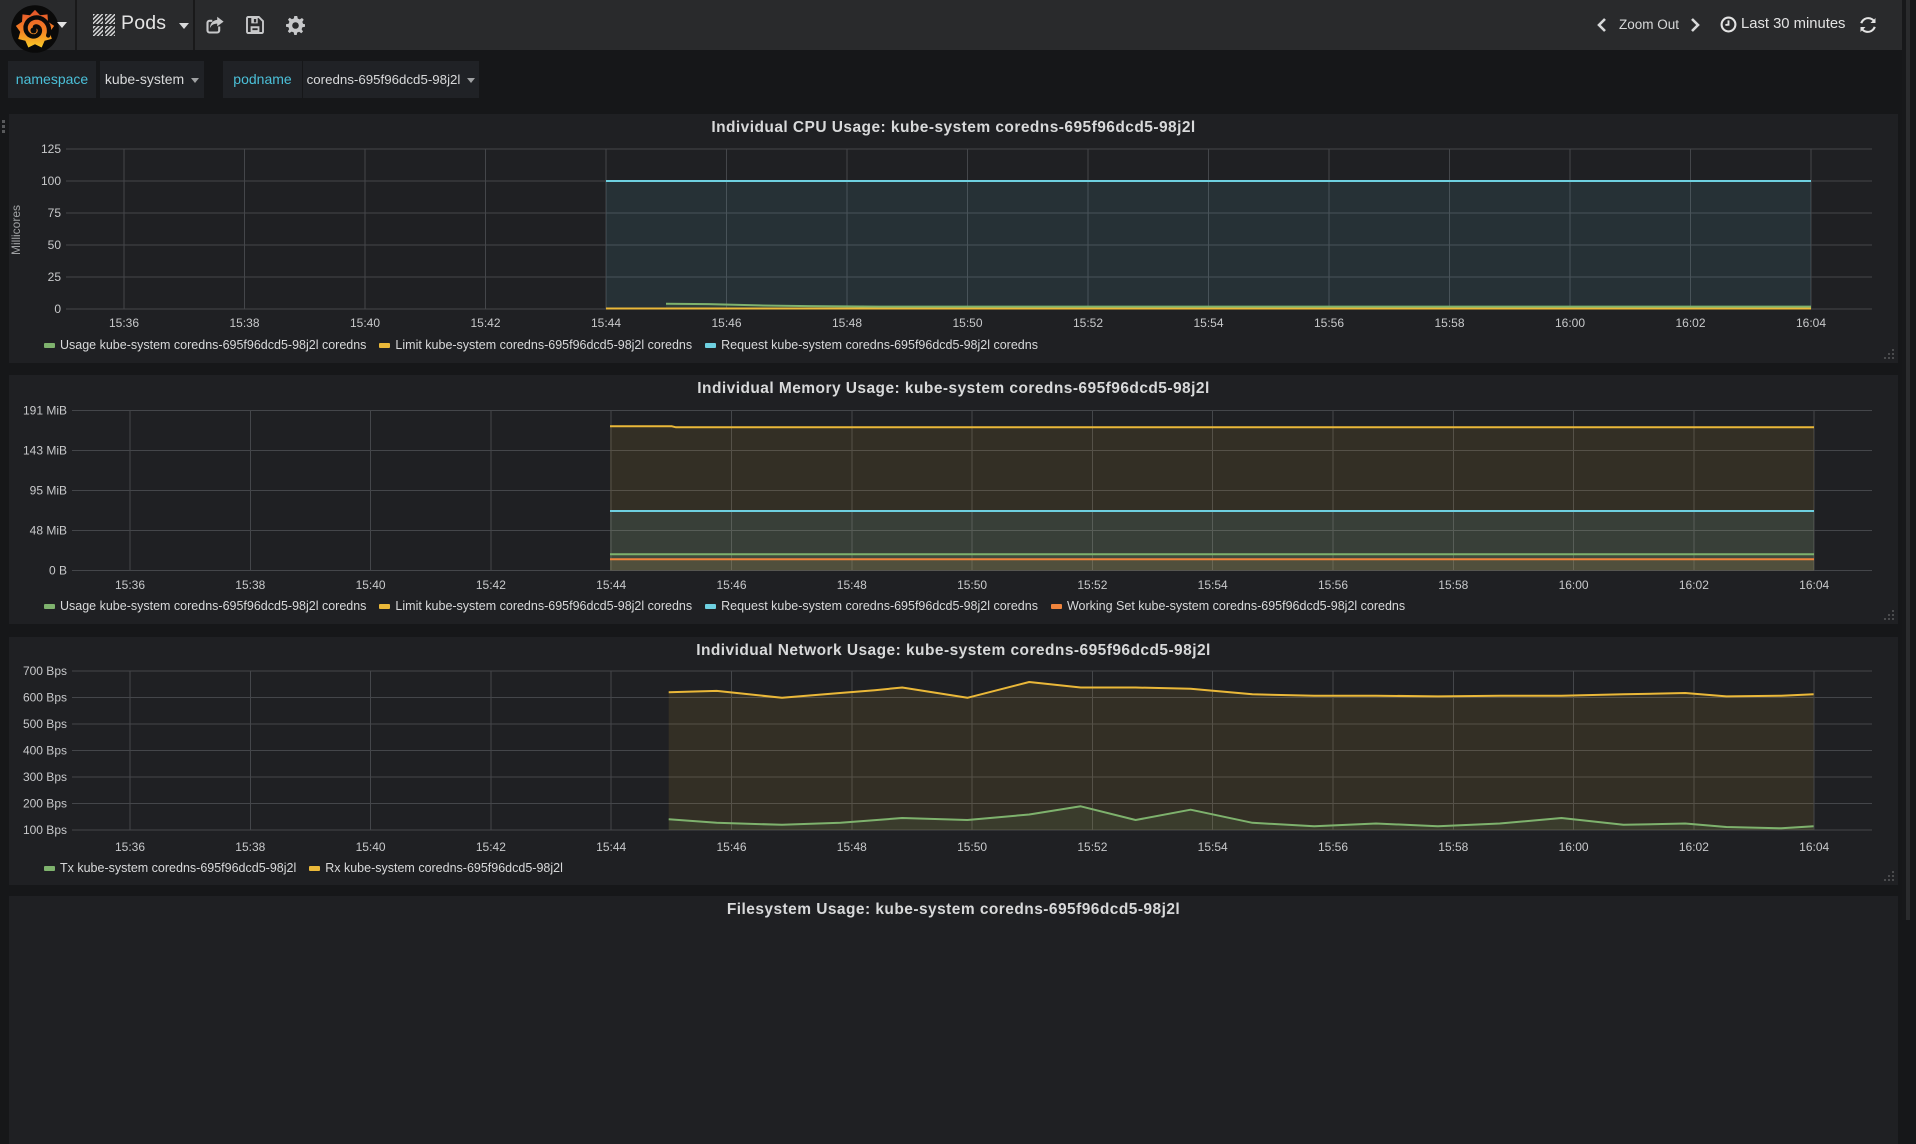 The width and height of the screenshot is (1916, 1144). I want to click on svg-text: 100 Bps, so click(45, 830).